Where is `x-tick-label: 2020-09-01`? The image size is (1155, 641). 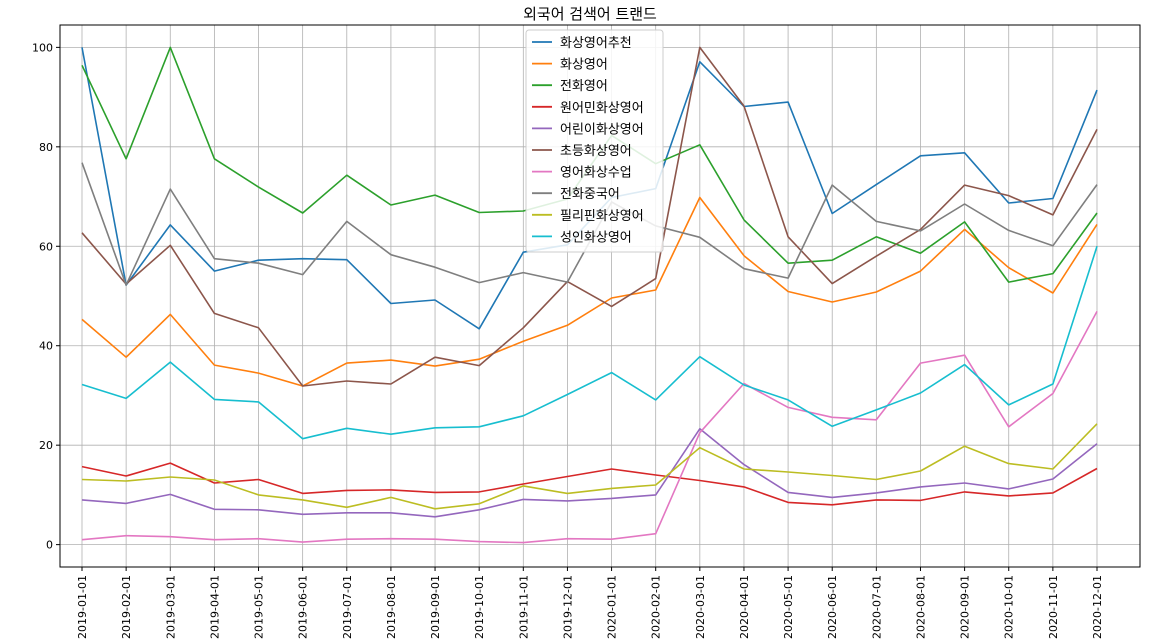
x-tick-label: 2020-09-01 is located at coordinates (965, 607).